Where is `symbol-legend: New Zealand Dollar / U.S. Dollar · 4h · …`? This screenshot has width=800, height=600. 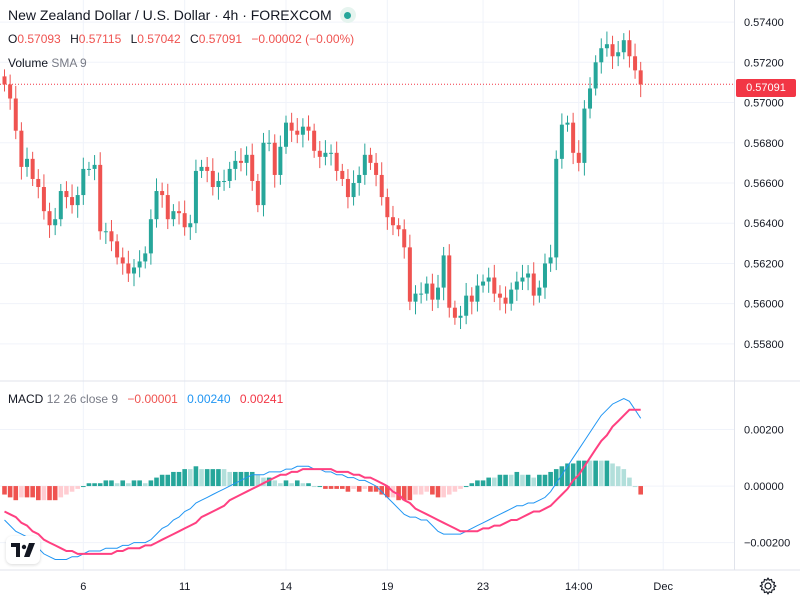 symbol-legend: New Zealand Dollar / U.S. Dollar · 4h · … is located at coordinates (182, 15).